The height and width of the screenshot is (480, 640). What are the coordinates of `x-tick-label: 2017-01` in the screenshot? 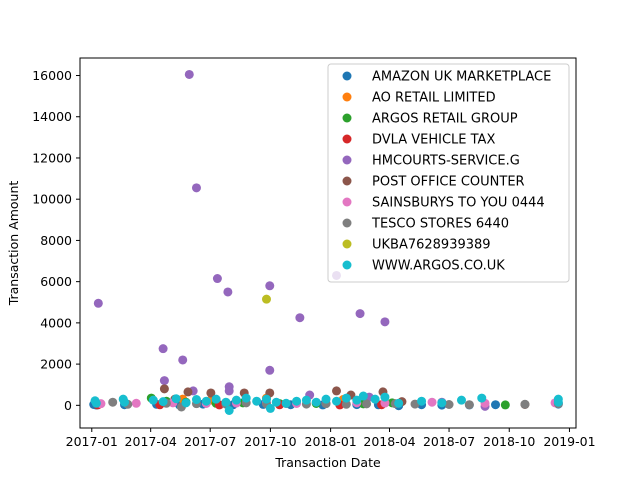 It's located at (92, 441).